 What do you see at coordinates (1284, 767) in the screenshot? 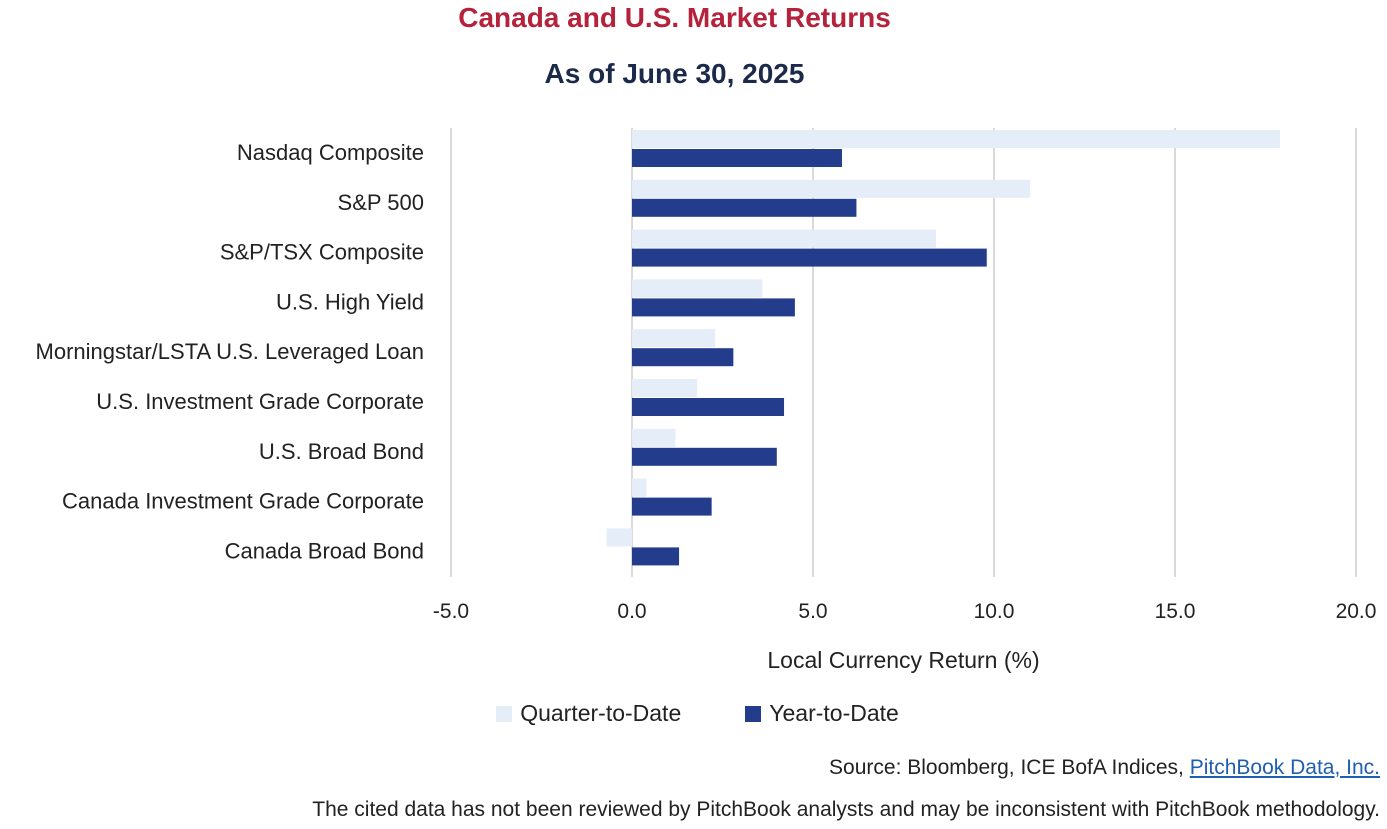
I see `pitchbook-link: PitchBook Data, Inc.` at bounding box center [1284, 767].